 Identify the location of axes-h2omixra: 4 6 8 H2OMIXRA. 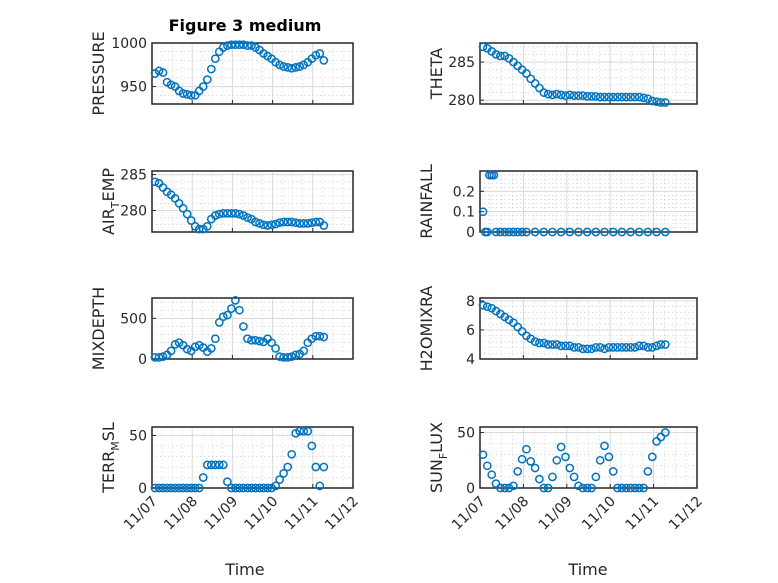
(557, 328).